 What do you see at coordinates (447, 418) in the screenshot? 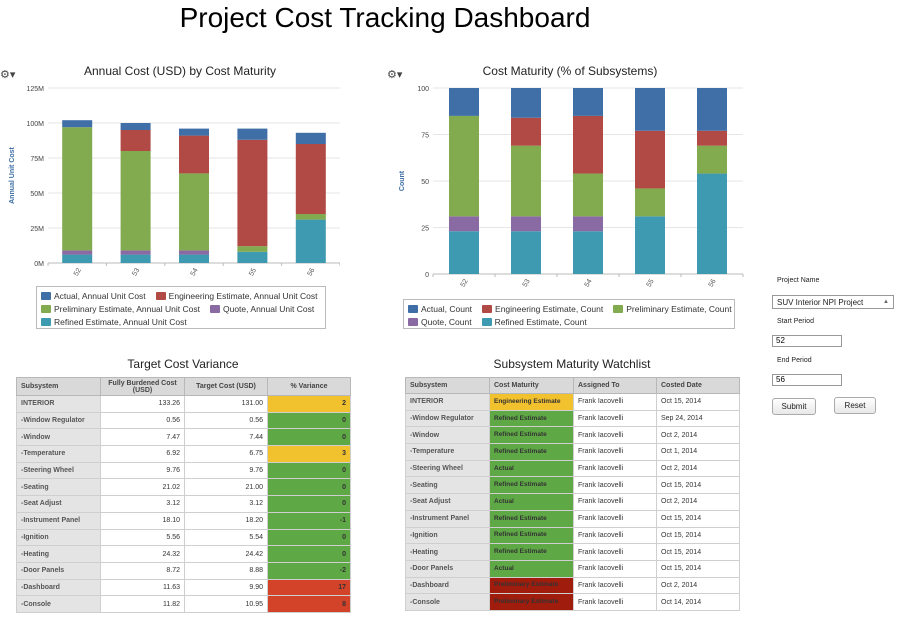
I see `subsystem-cell: -Window Regulator` at bounding box center [447, 418].